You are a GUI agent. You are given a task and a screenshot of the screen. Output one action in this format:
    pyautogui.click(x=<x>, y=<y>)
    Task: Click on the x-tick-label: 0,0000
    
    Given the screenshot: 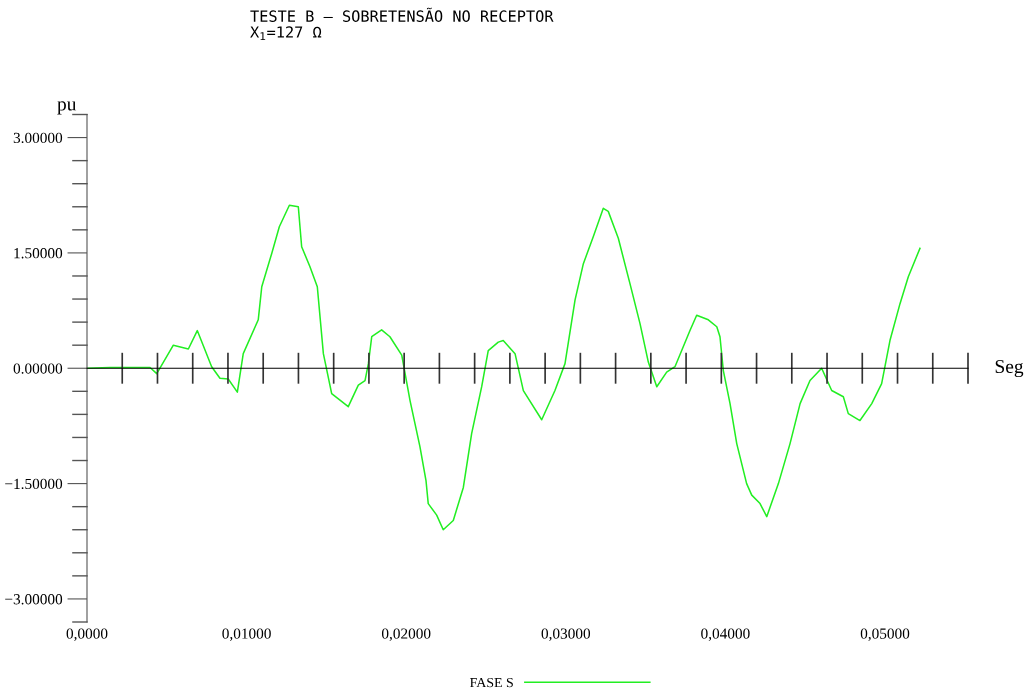 What is the action you would take?
    pyautogui.click(x=87, y=634)
    